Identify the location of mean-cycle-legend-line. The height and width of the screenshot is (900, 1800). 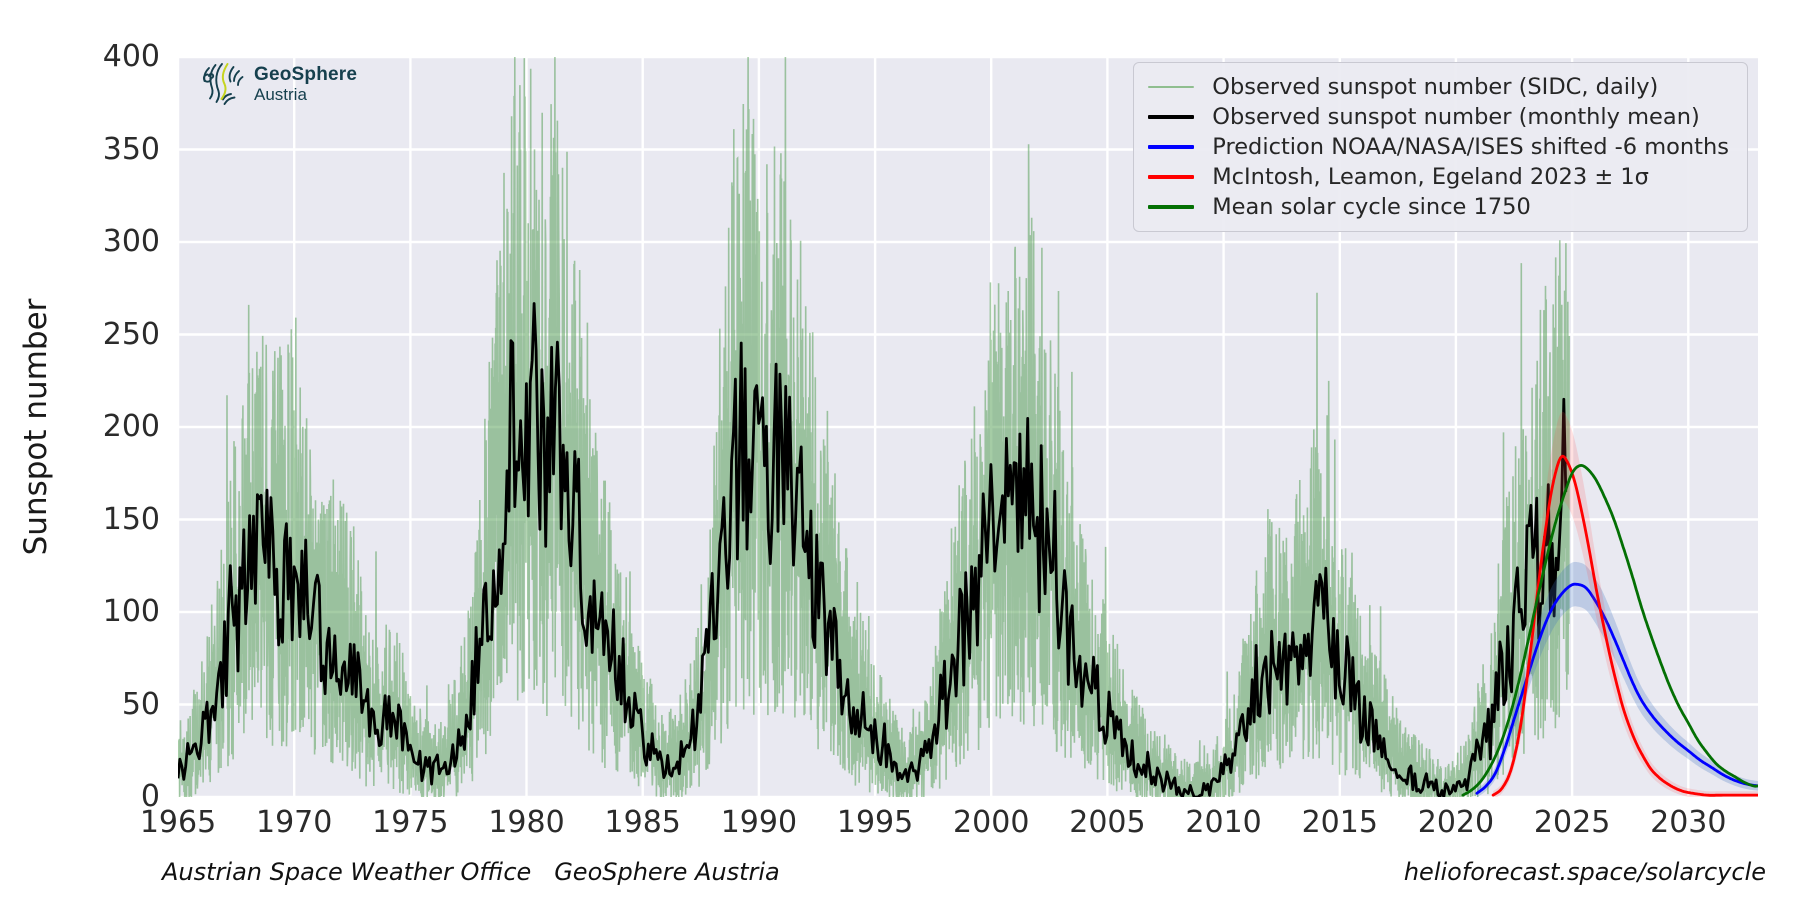
(1171, 207).